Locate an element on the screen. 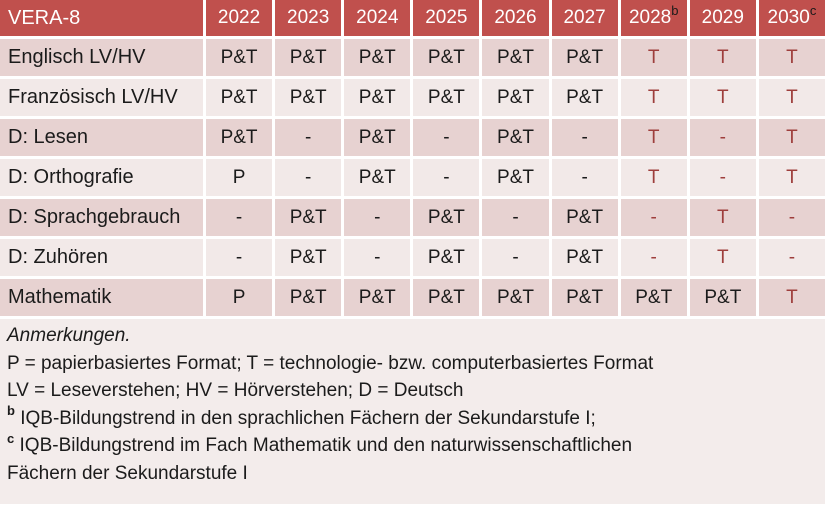 This screenshot has width=825, height=507. note-superscript: b is located at coordinates (11, 411).